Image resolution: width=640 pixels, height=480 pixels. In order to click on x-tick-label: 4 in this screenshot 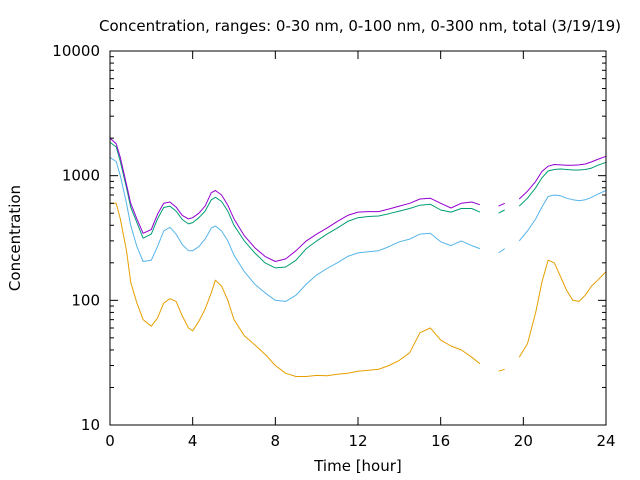, I will do `click(193, 441)`.